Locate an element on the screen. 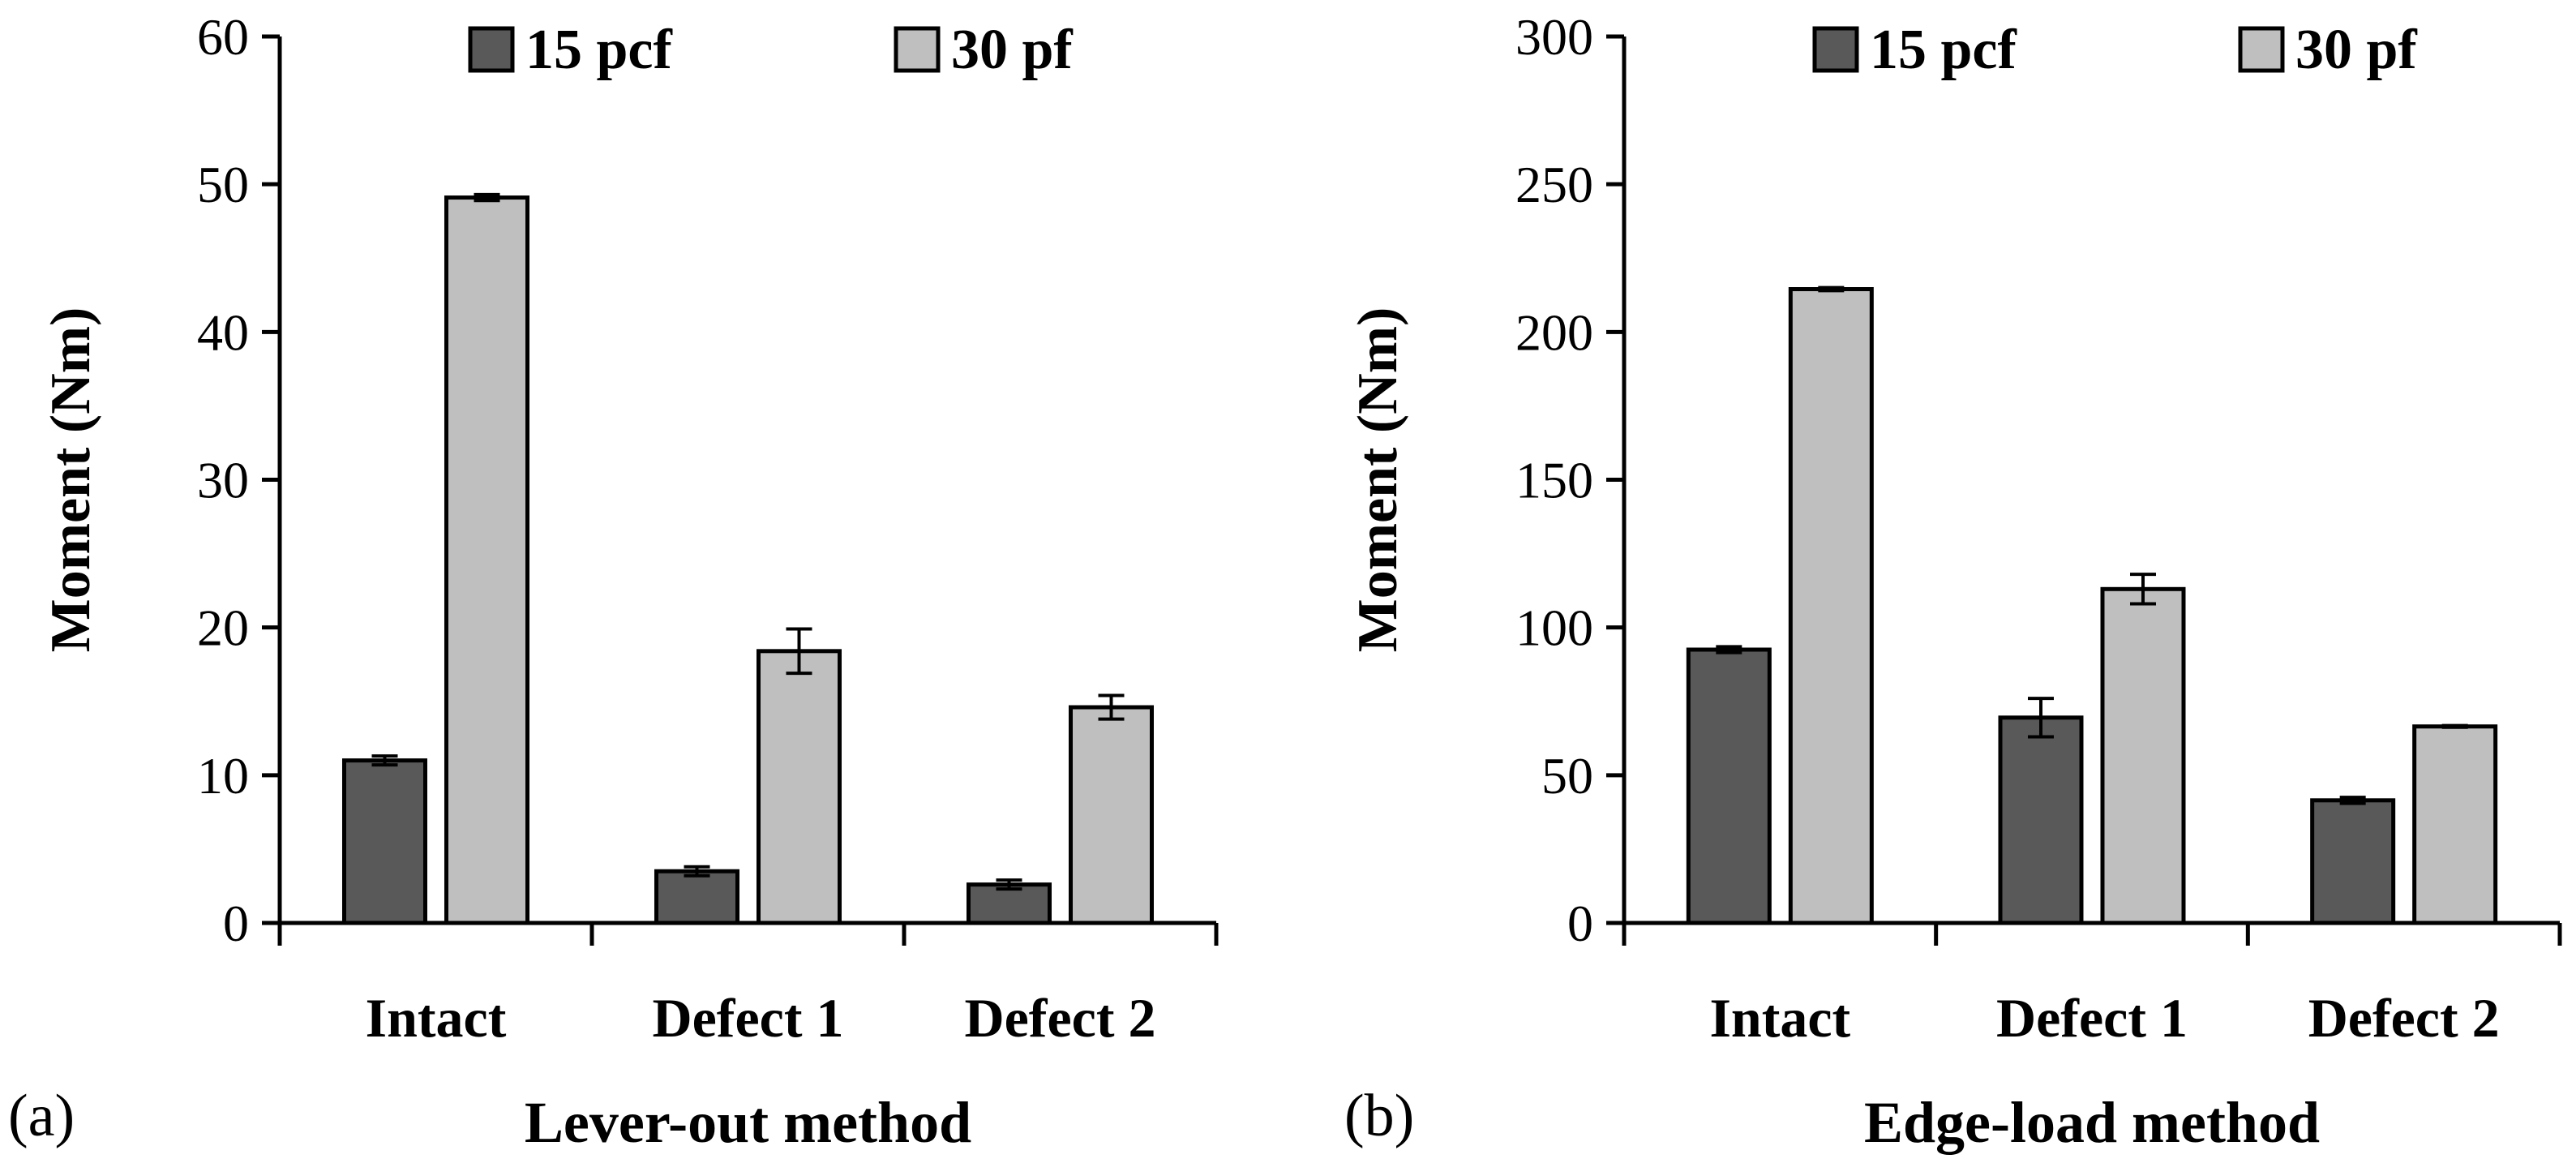  y-tick-label: 300 is located at coordinates (1554, 37).